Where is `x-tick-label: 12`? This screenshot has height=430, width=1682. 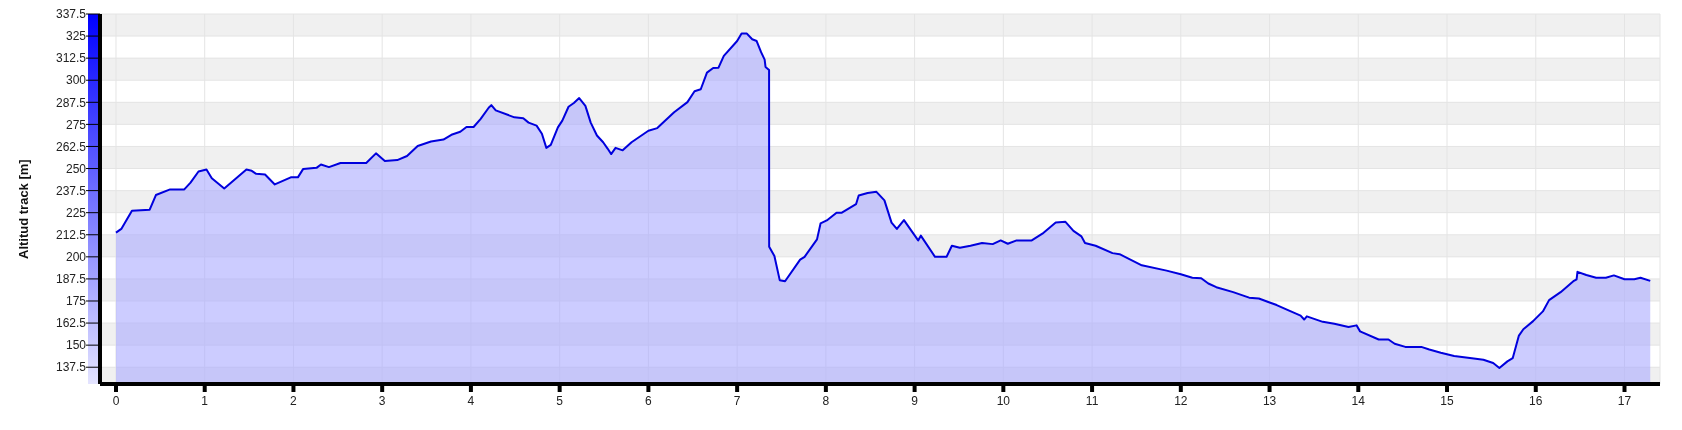
x-tick-label: 12 is located at coordinates (1181, 400).